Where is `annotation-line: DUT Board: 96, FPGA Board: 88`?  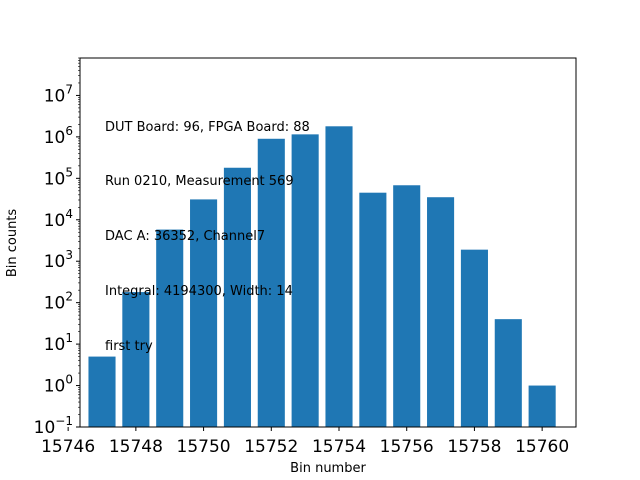
annotation-line: DUT Board: 96, FPGA Board: 88 is located at coordinates (207, 127).